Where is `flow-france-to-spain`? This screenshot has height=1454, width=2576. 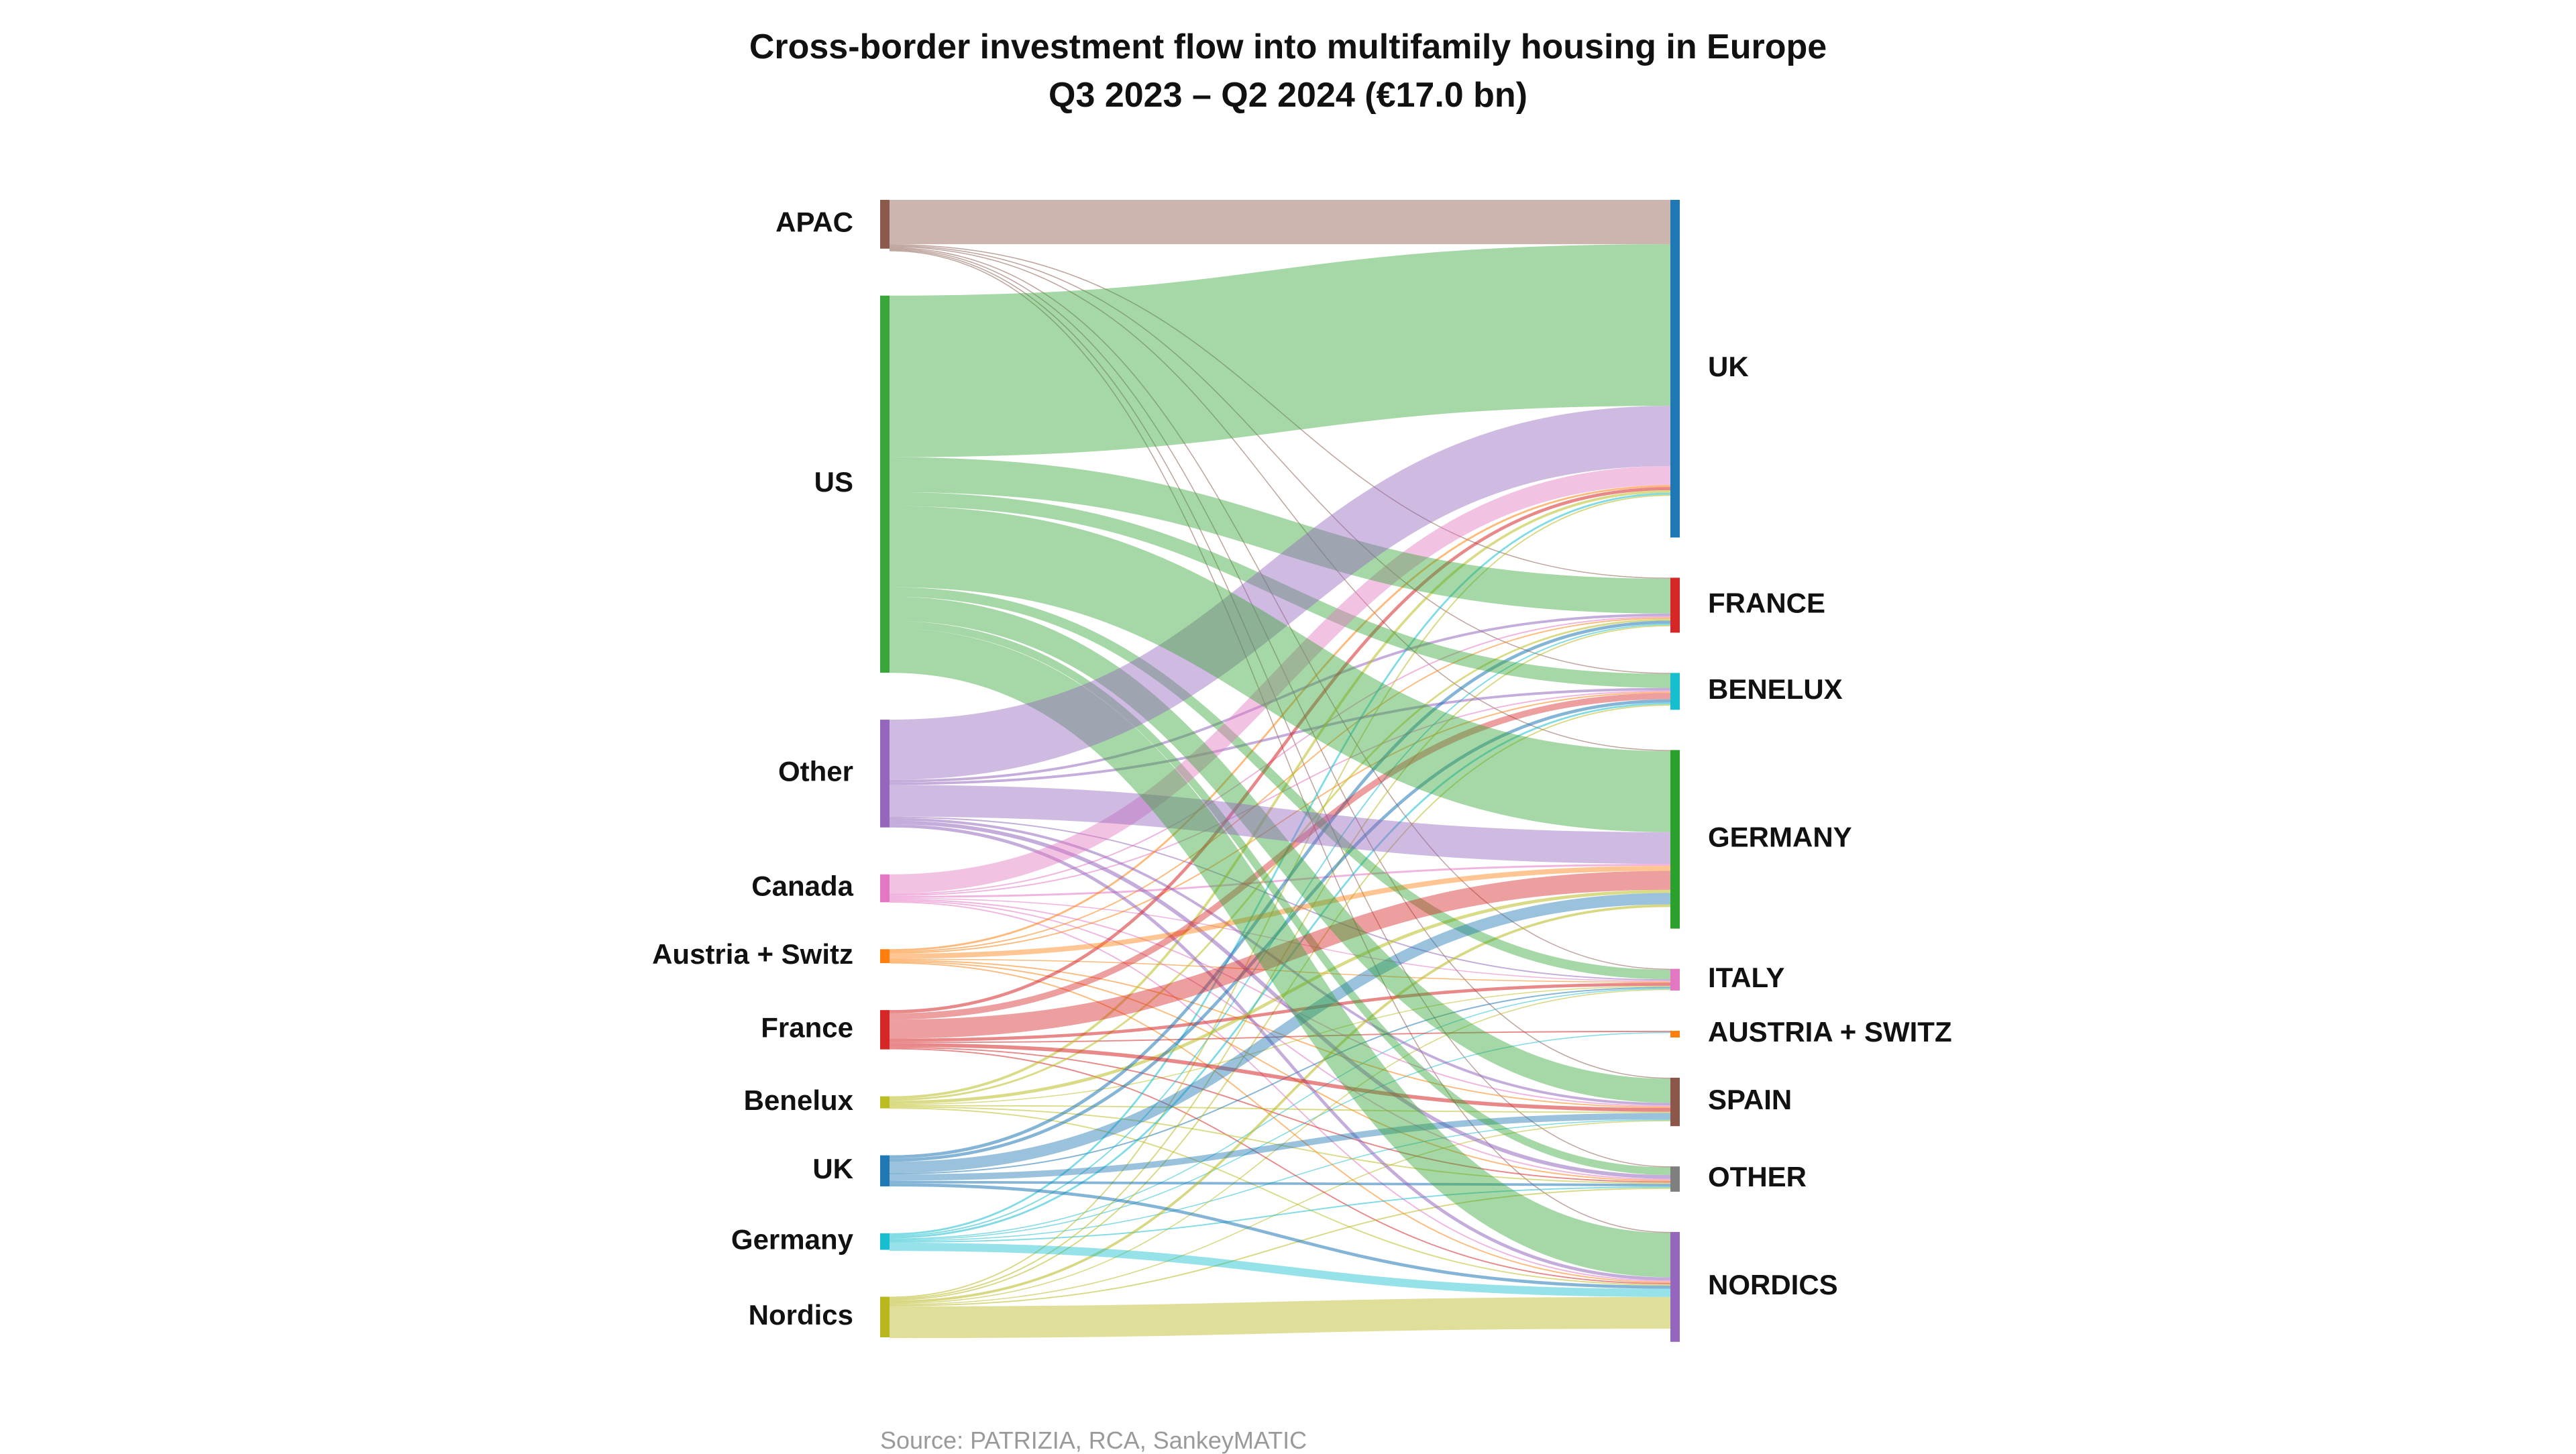 flow-france-to-spain is located at coordinates (1280, 1077).